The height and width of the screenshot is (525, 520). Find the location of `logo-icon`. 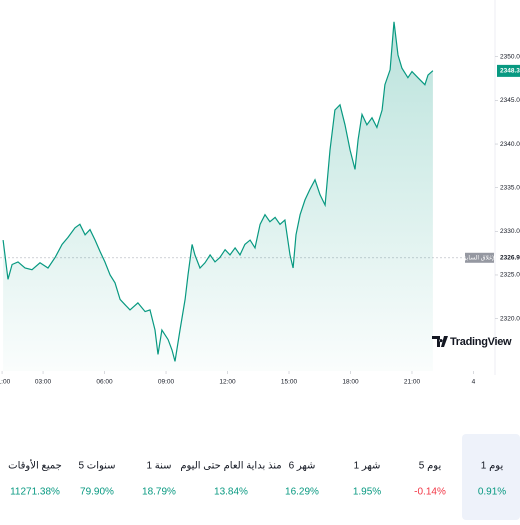

logo-icon is located at coordinates (440, 341).